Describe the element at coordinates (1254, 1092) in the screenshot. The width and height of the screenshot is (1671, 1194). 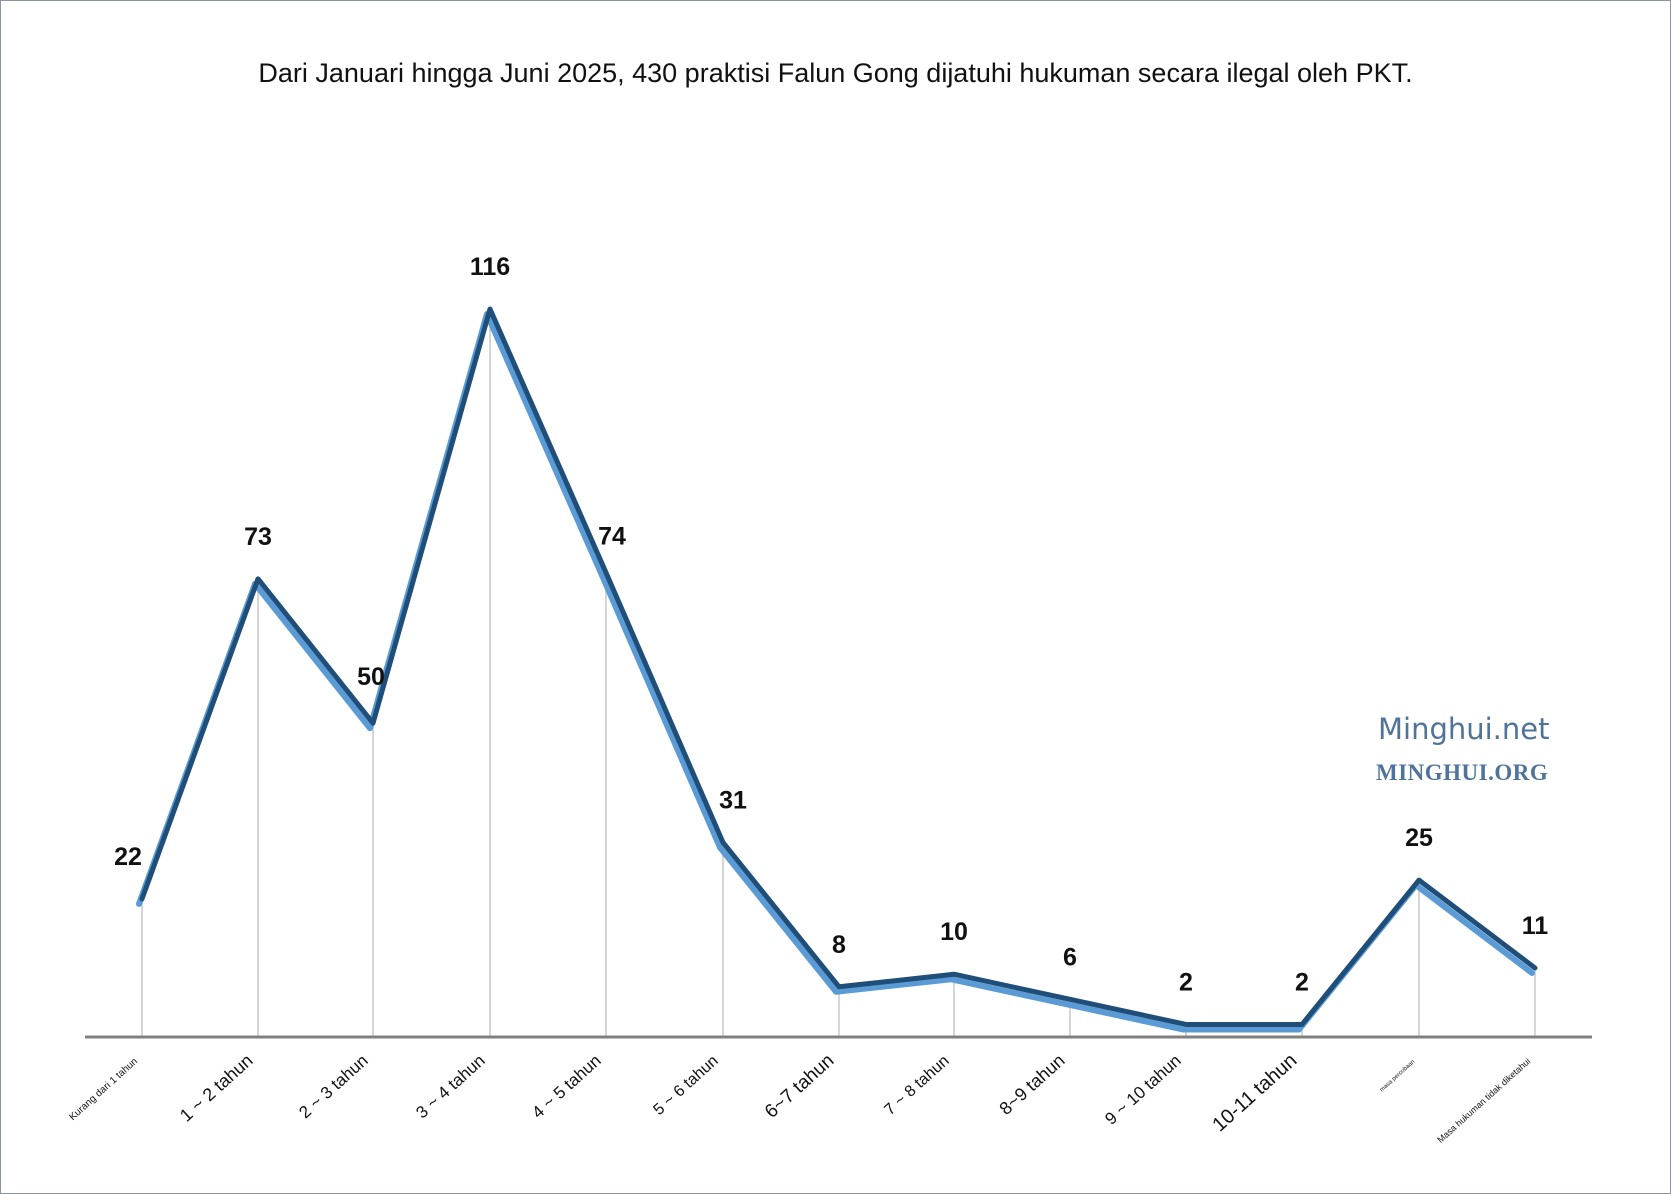
I see `x-axis-label: 10-11 tahun` at that location.